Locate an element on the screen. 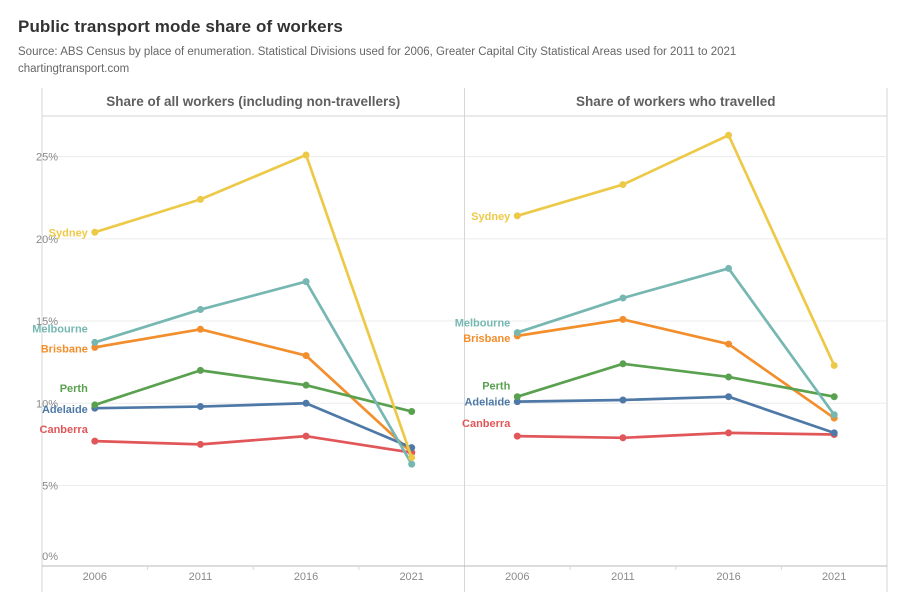 The height and width of the screenshot is (600, 900). point-brisbane-2006 is located at coordinates (95, 347).